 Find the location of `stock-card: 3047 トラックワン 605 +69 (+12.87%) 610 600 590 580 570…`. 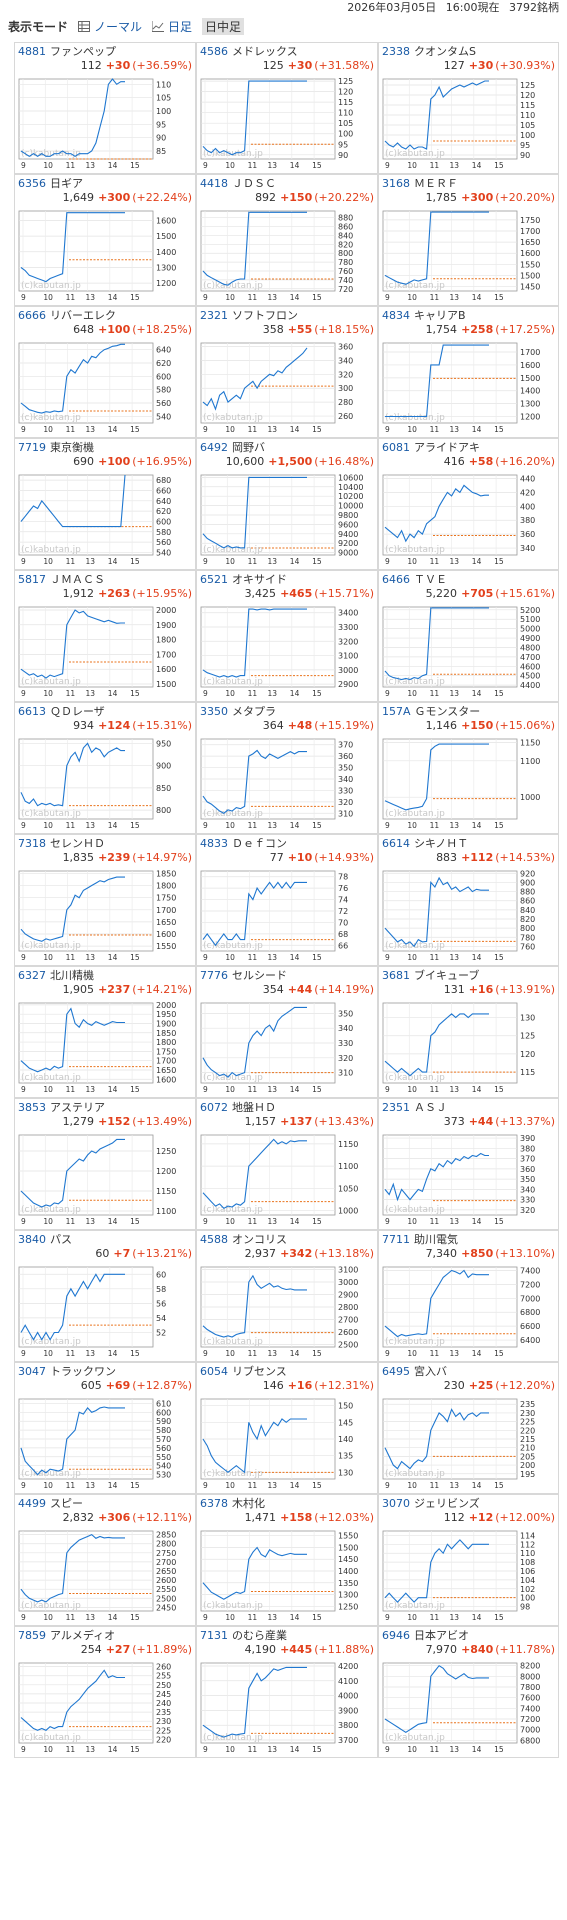

stock-card: 3047 トラックワン 605 +69 (+12.87%) 610 600 590 580 570… is located at coordinates (105, 1428).